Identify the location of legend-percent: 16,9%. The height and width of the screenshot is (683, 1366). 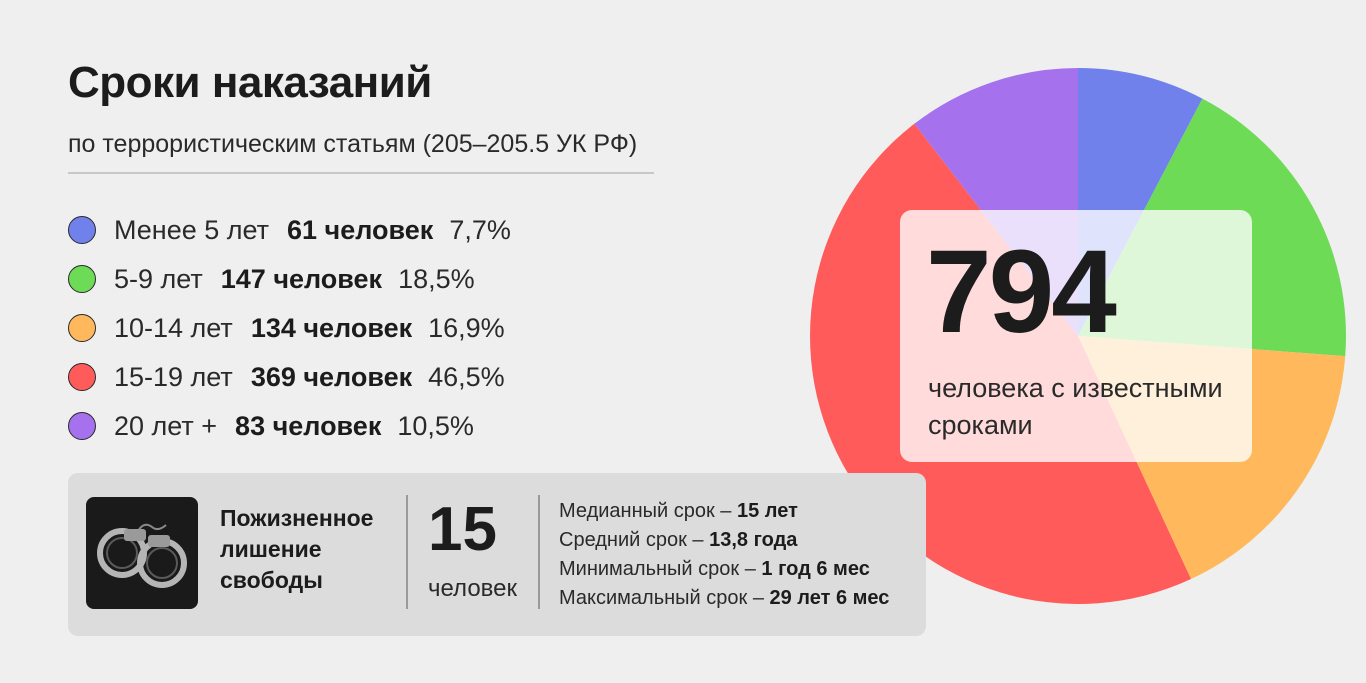
(466, 327).